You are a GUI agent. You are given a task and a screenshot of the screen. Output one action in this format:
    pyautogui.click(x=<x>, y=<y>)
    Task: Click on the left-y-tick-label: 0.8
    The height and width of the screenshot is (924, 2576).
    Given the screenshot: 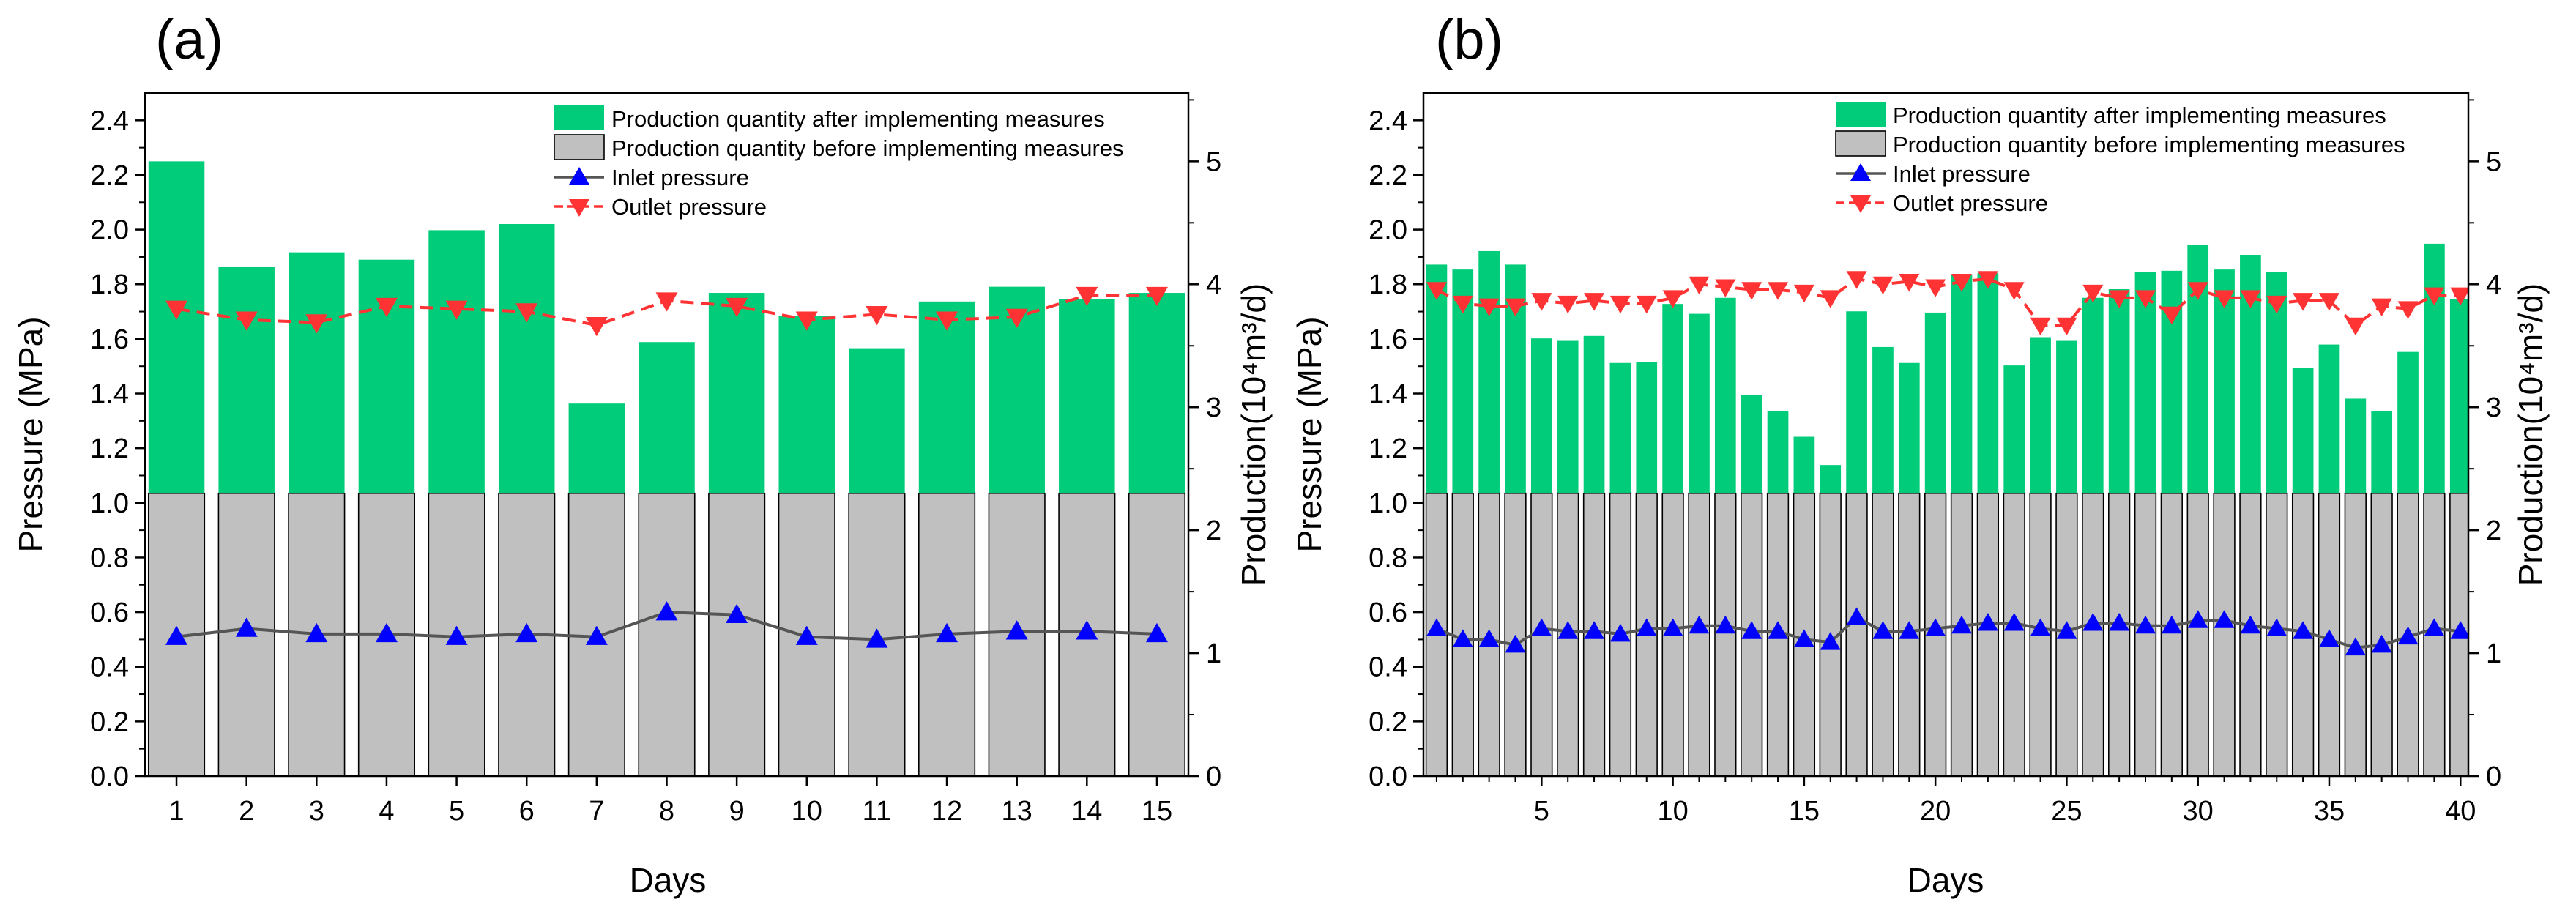 What is the action you would take?
    pyautogui.click(x=1388, y=558)
    